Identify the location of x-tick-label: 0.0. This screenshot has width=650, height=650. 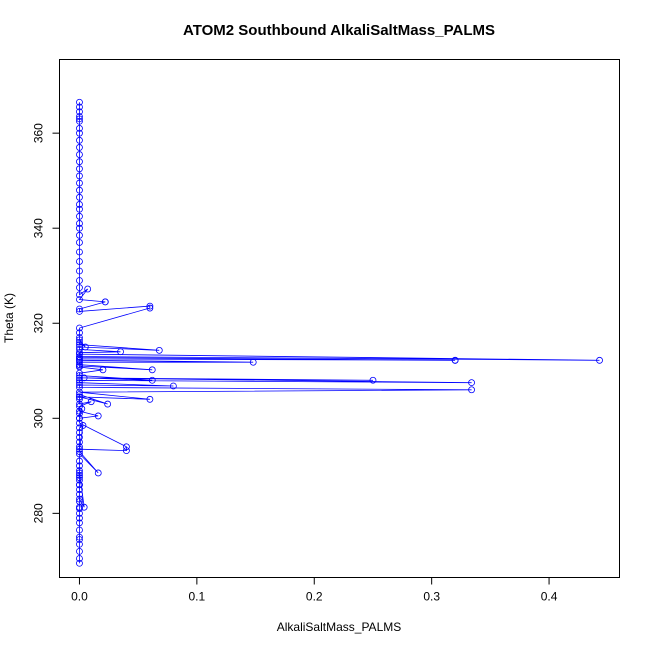
(79, 597).